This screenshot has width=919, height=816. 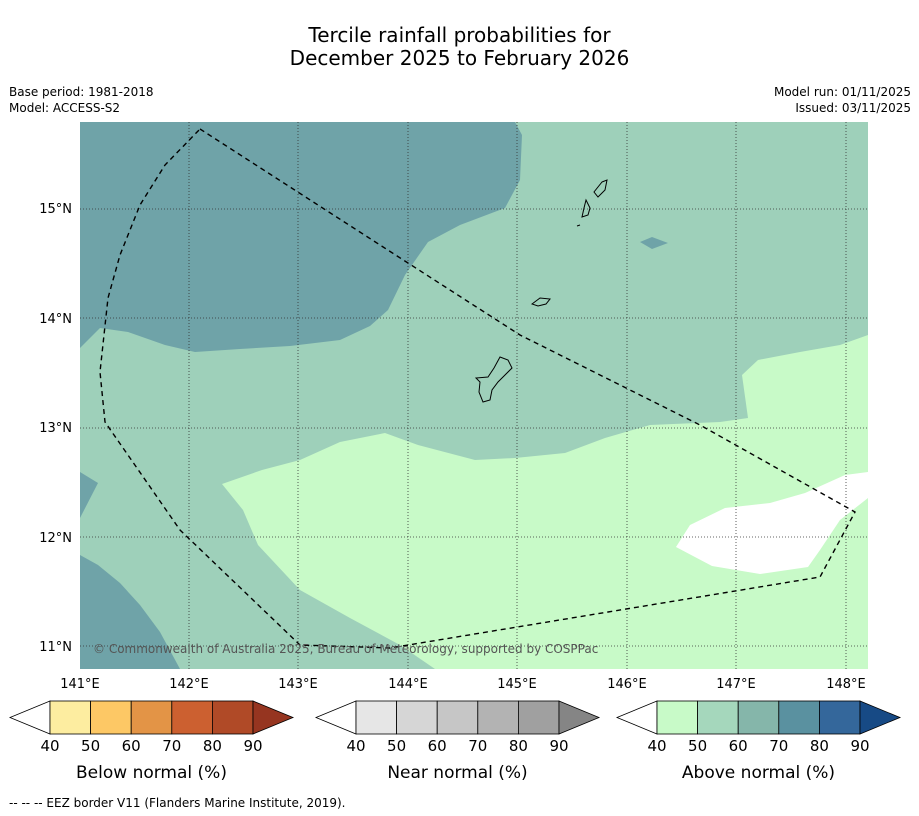 What do you see at coordinates (89, 495) in the screenshot?
I see `region-above-70-west-edge` at bounding box center [89, 495].